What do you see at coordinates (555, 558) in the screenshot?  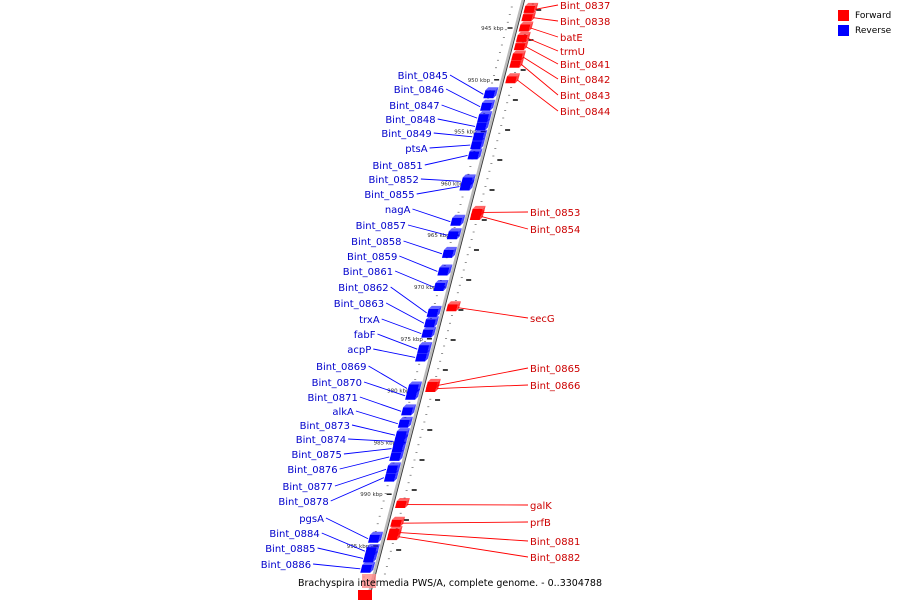 I see `forward-gene-label: Bint_0882` at bounding box center [555, 558].